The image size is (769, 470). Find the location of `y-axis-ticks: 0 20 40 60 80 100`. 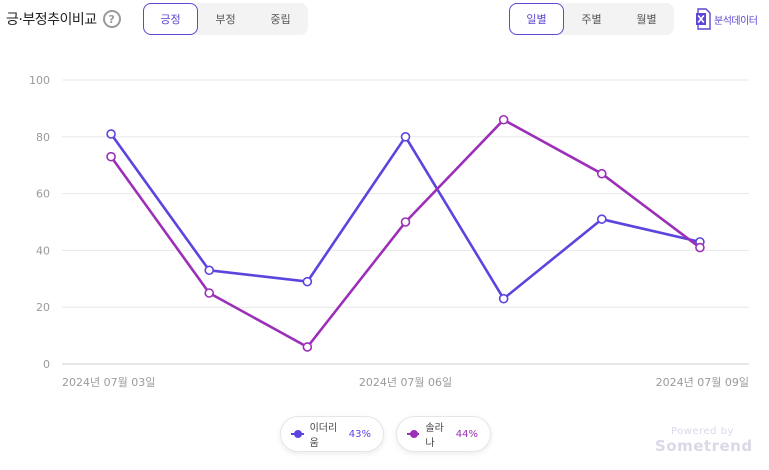

y-axis-ticks: 0 20 40 60 80 100 is located at coordinates (39, 222).